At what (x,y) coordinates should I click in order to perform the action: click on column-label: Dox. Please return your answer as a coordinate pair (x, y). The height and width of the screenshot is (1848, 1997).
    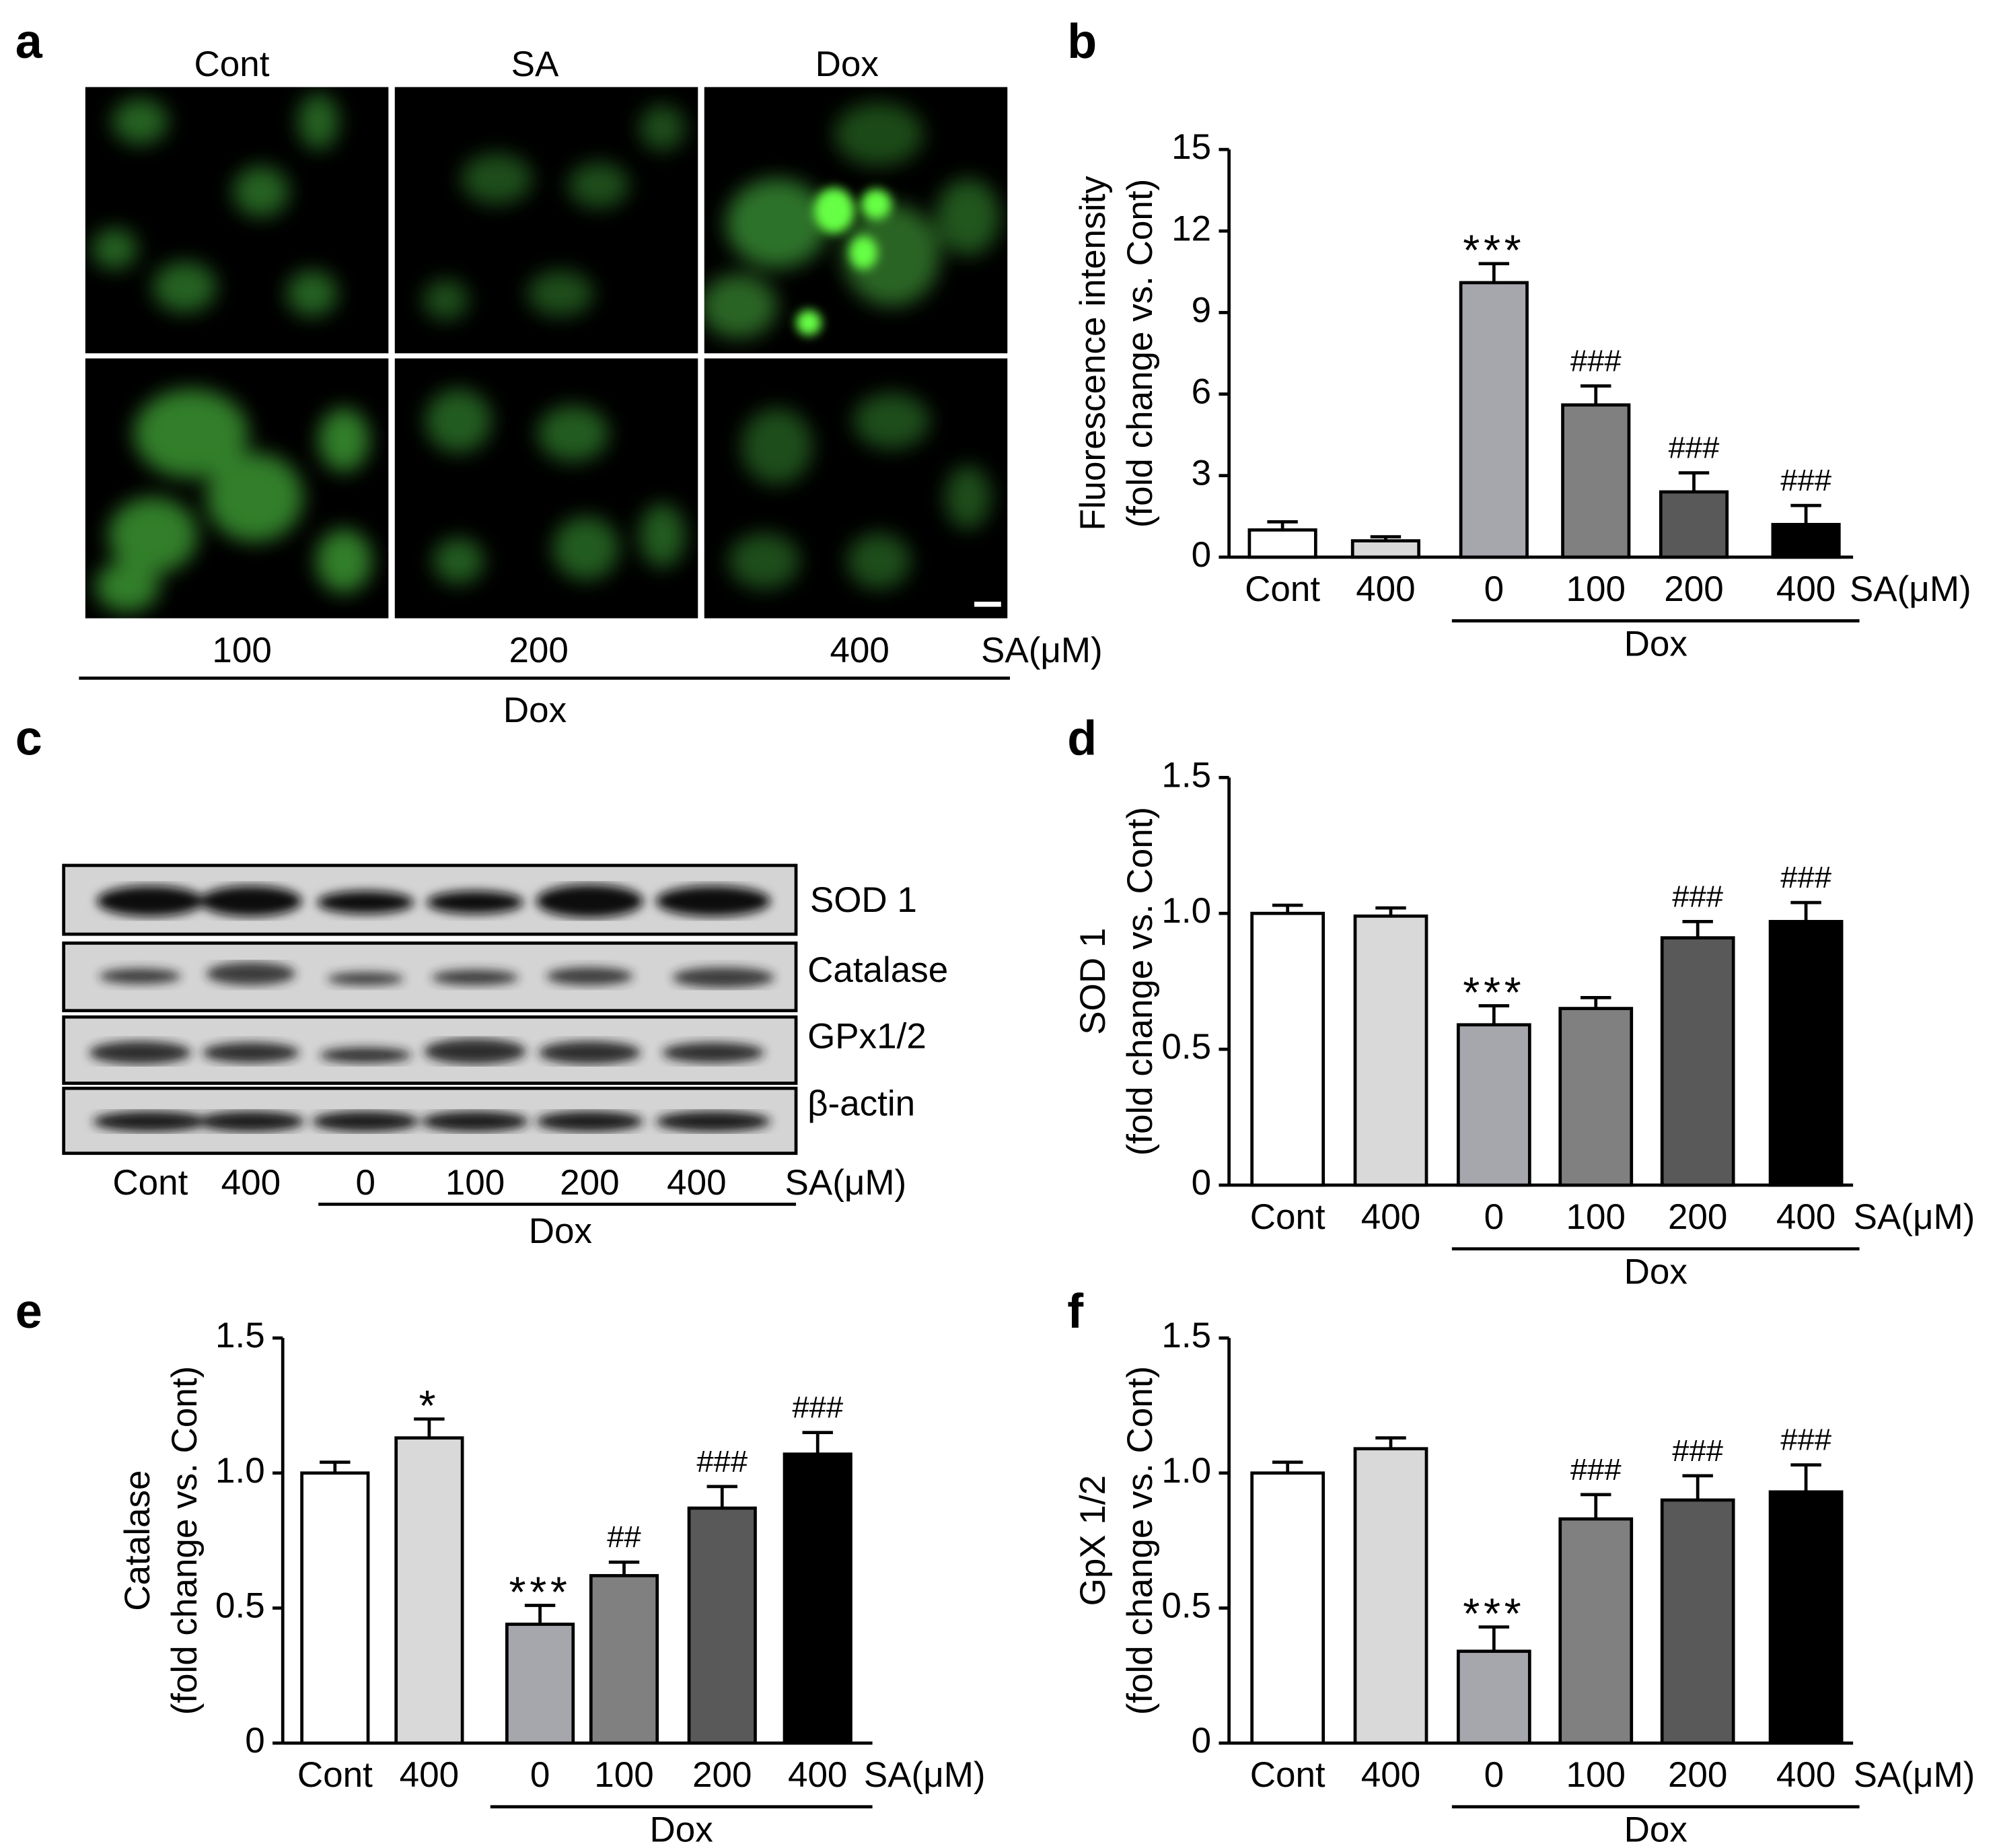
    Looking at the image, I should click on (847, 64).